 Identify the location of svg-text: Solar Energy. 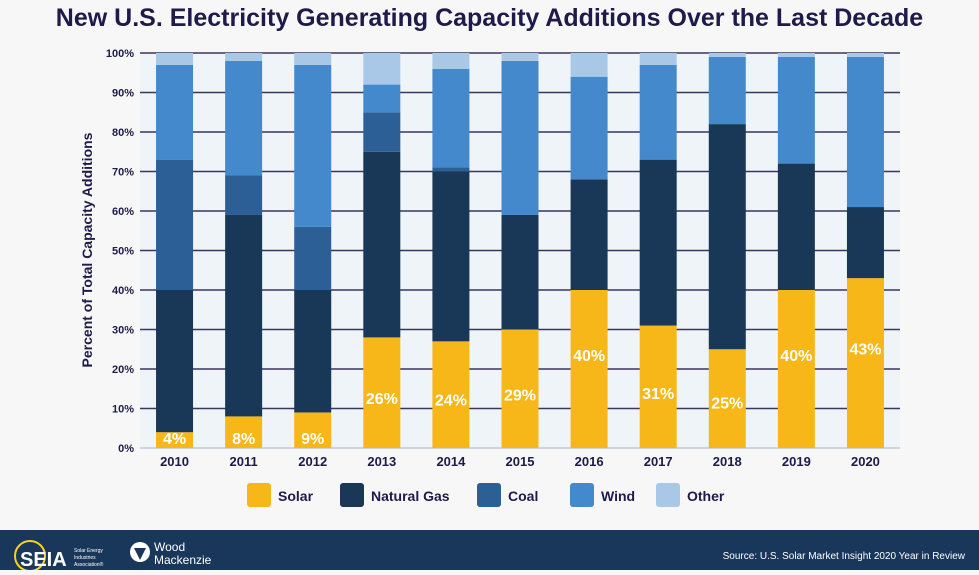
(88, 551).